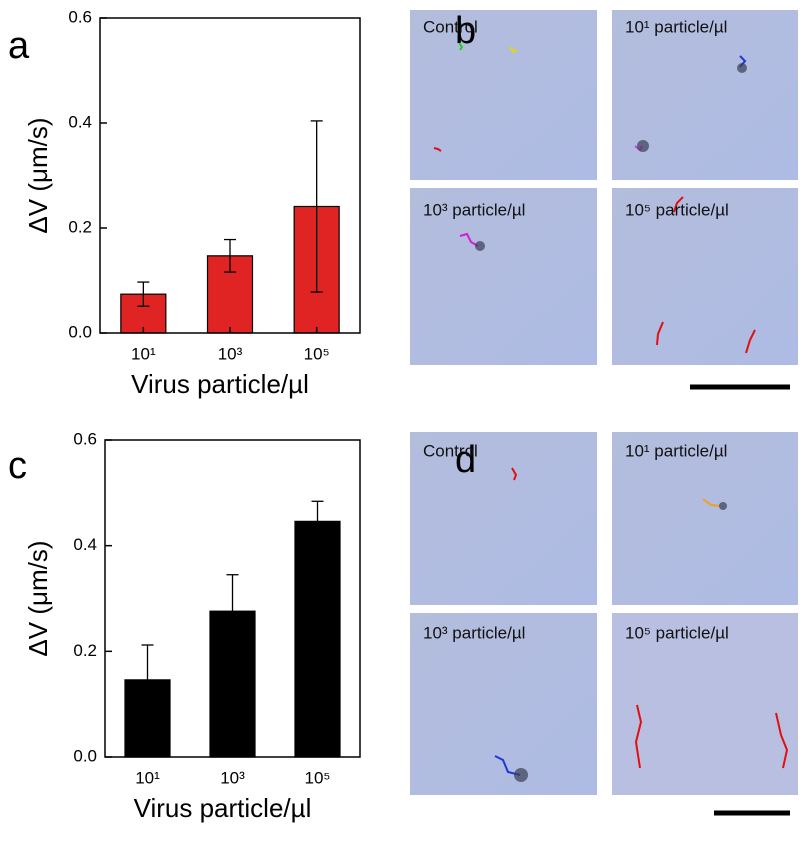  I want to click on panel-label: c, so click(17, 466).